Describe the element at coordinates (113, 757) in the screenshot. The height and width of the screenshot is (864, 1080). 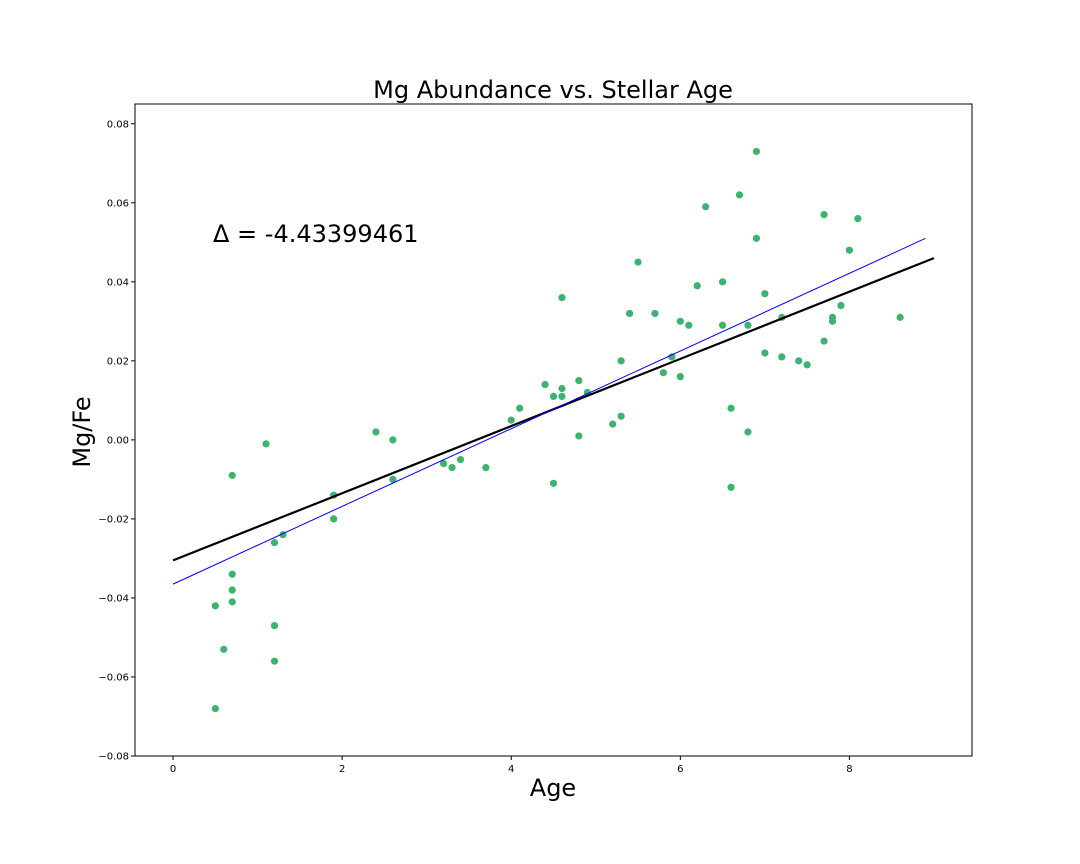
I see `y-tick-label: −0.08` at that location.